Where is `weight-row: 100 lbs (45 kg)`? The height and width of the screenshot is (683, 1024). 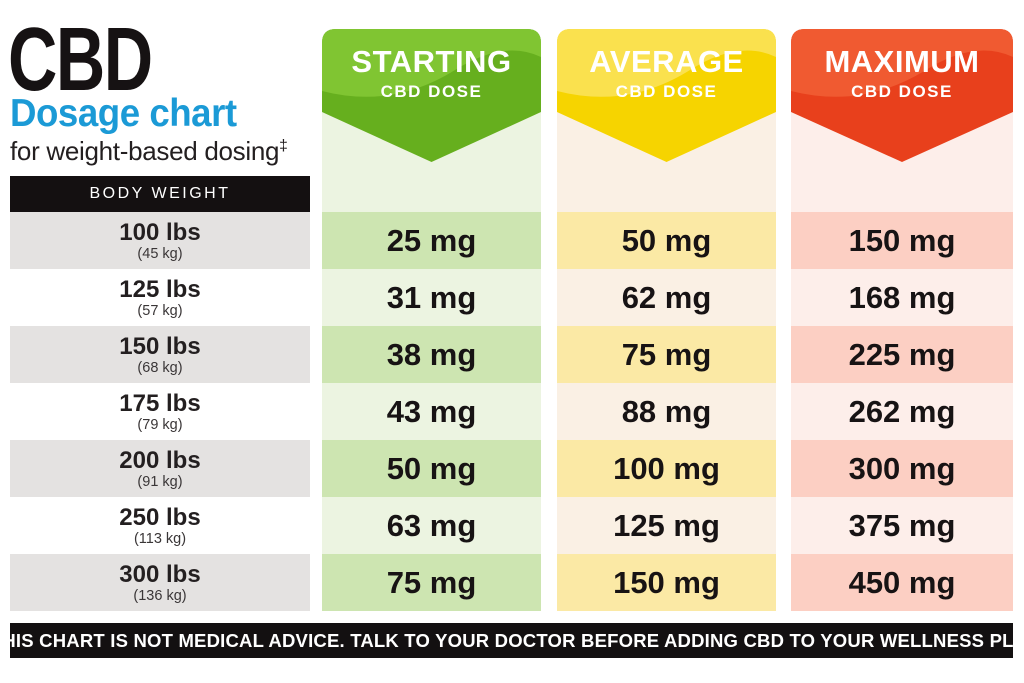 weight-row: 100 lbs (45 kg) is located at coordinates (160, 240).